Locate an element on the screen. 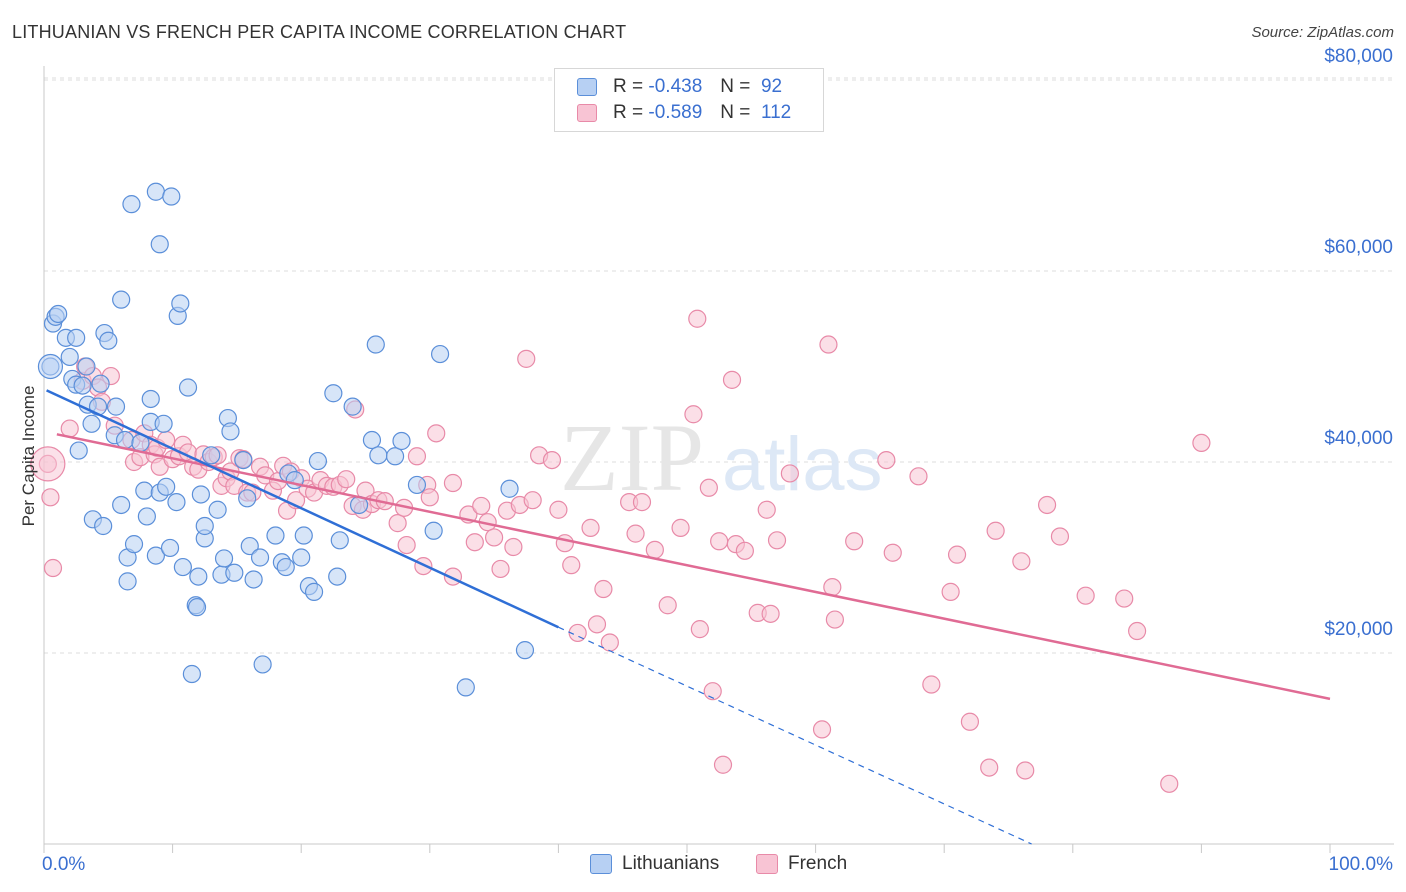 The image size is (1406, 892). watermark-zip: ZIP is located at coordinates (632, 457).